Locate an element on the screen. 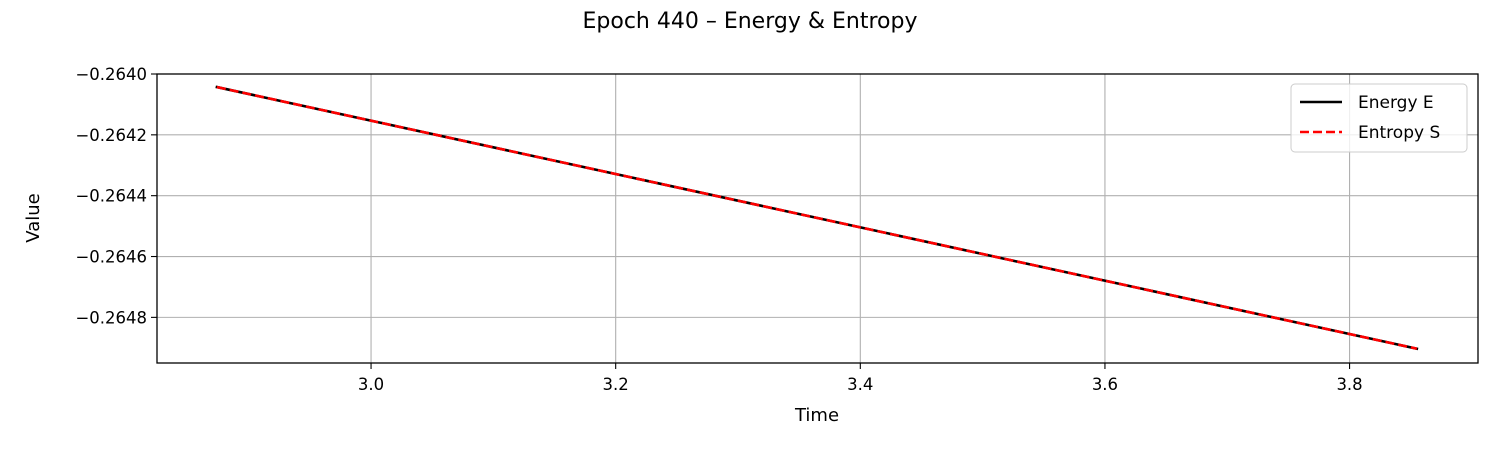 Image resolution: width=1500 pixels, height=450 pixels. legend-label-energy: Energy E is located at coordinates (1396, 103).